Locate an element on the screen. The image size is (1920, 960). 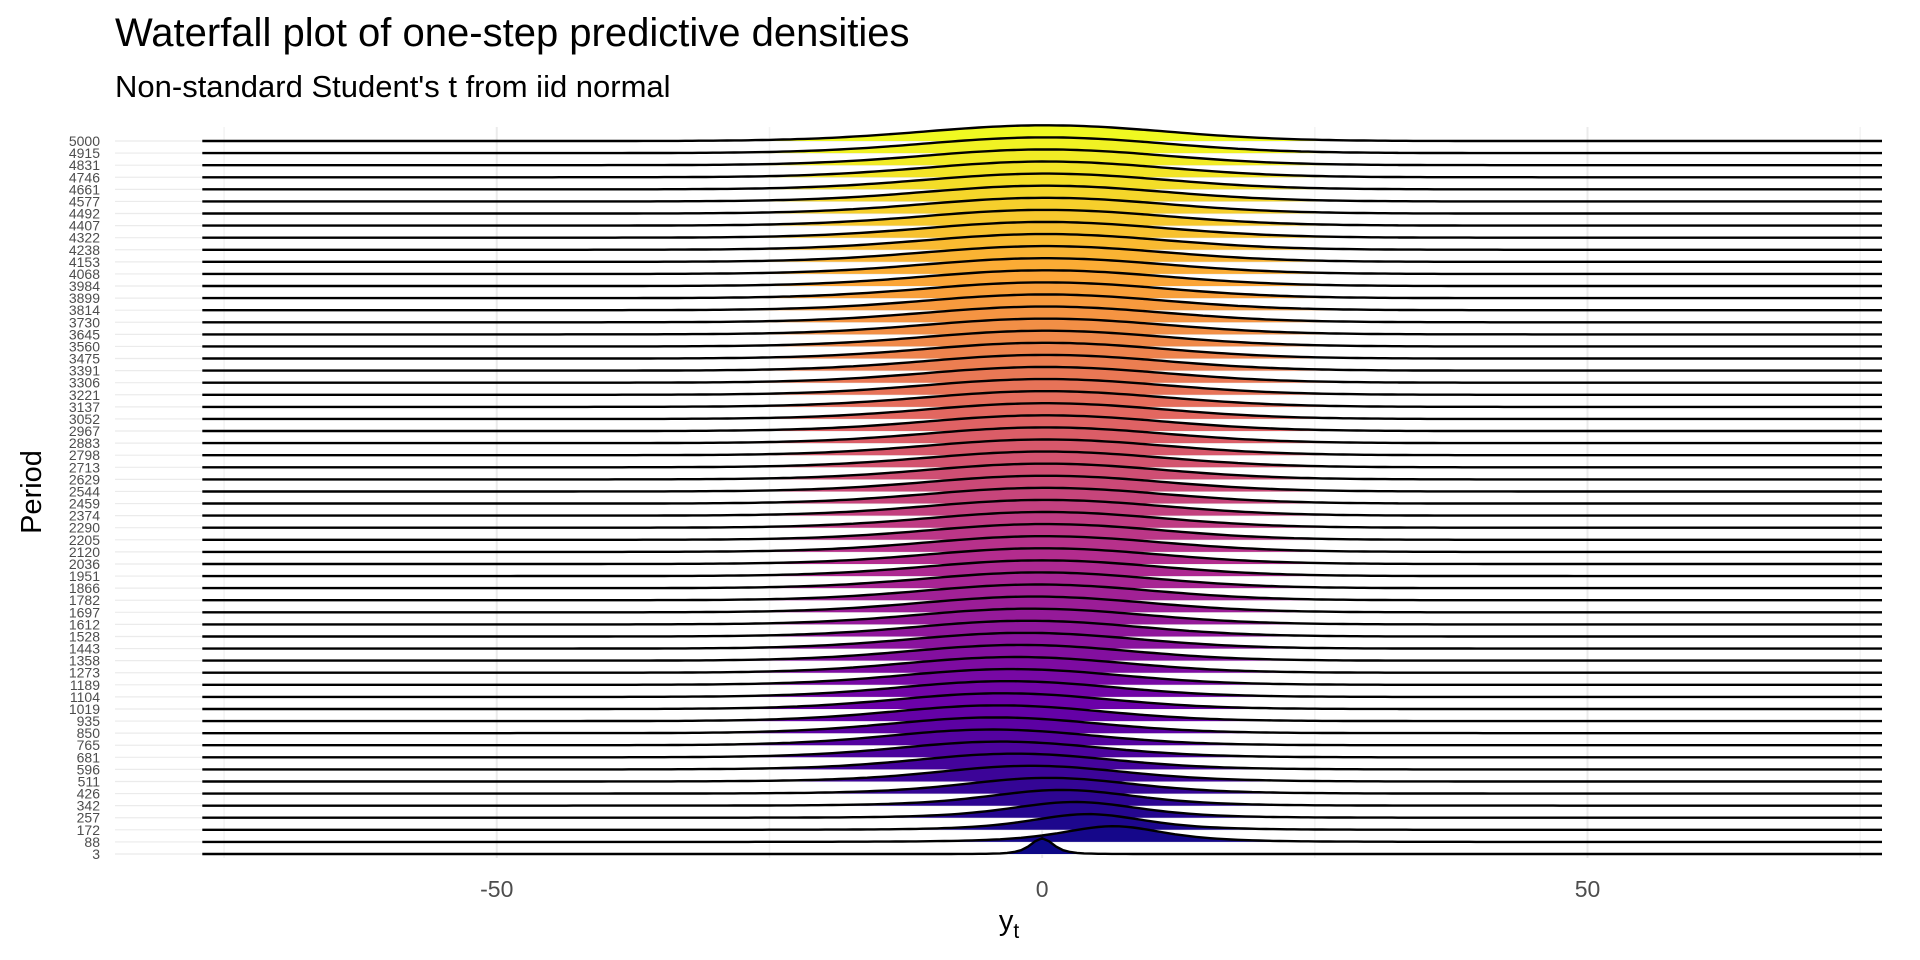
y-tick-label-1866: 1866 is located at coordinates (84, 588).